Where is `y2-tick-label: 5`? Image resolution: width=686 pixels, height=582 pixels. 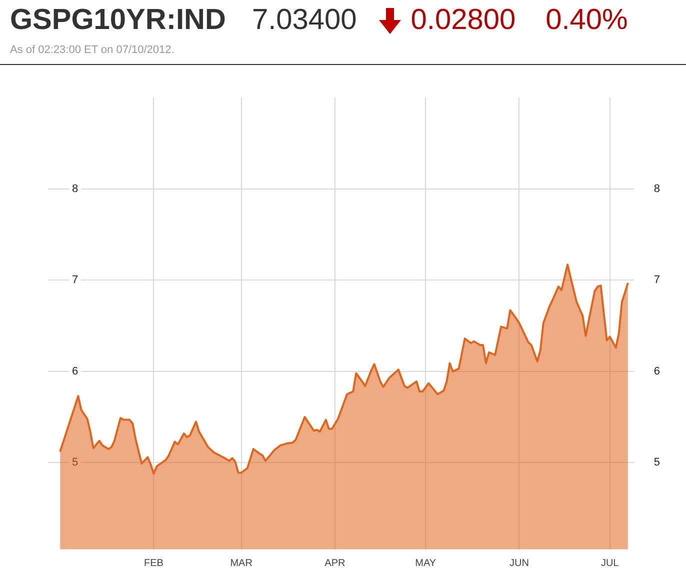
y2-tick-label: 5 is located at coordinates (657, 462).